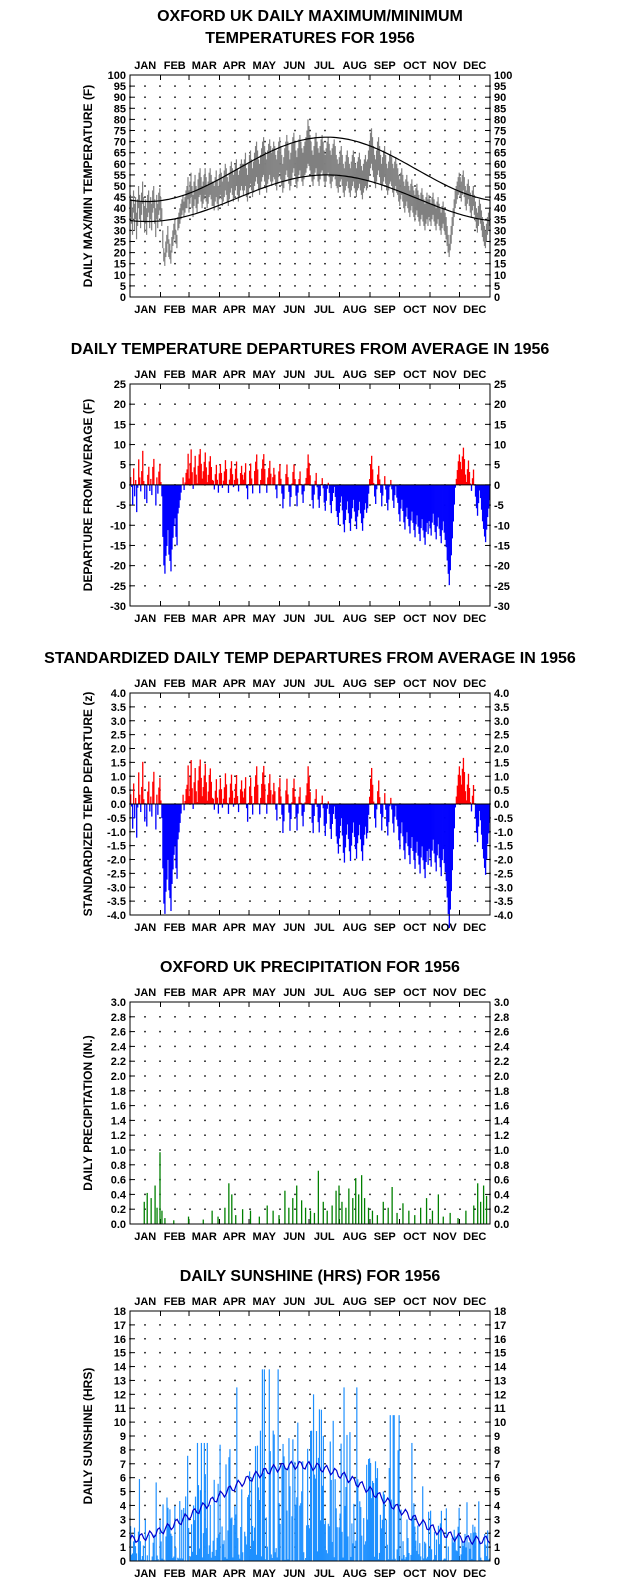  I want to click on y-tick-left: 5, so click(123, 1493).